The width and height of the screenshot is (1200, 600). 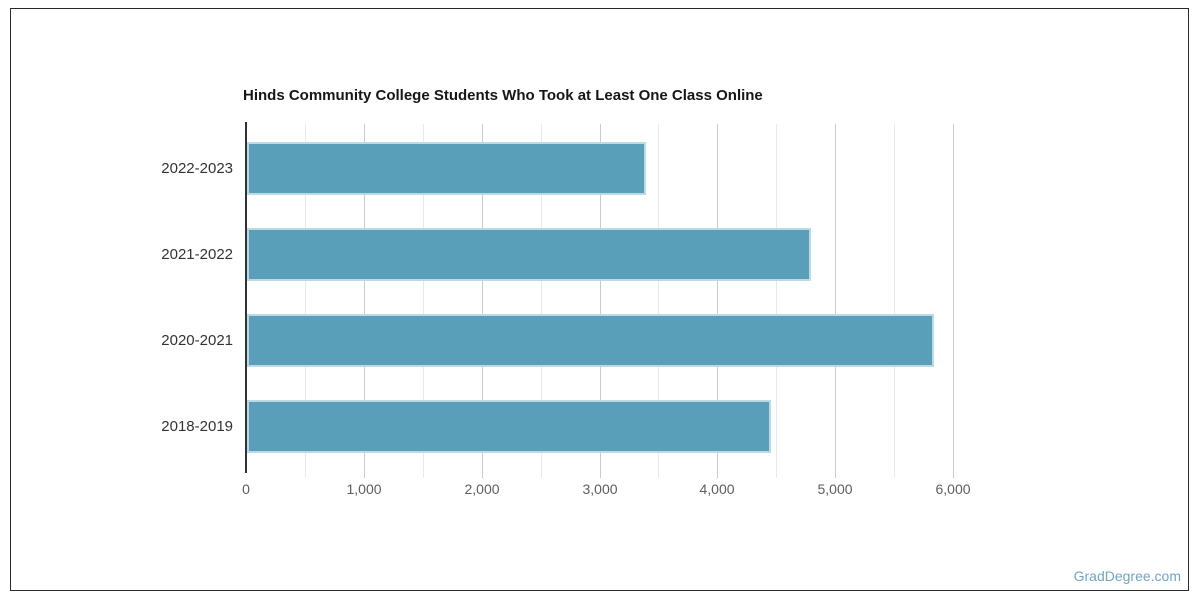 What do you see at coordinates (1127, 576) in the screenshot?
I see `watermark-link: GradDegree.com` at bounding box center [1127, 576].